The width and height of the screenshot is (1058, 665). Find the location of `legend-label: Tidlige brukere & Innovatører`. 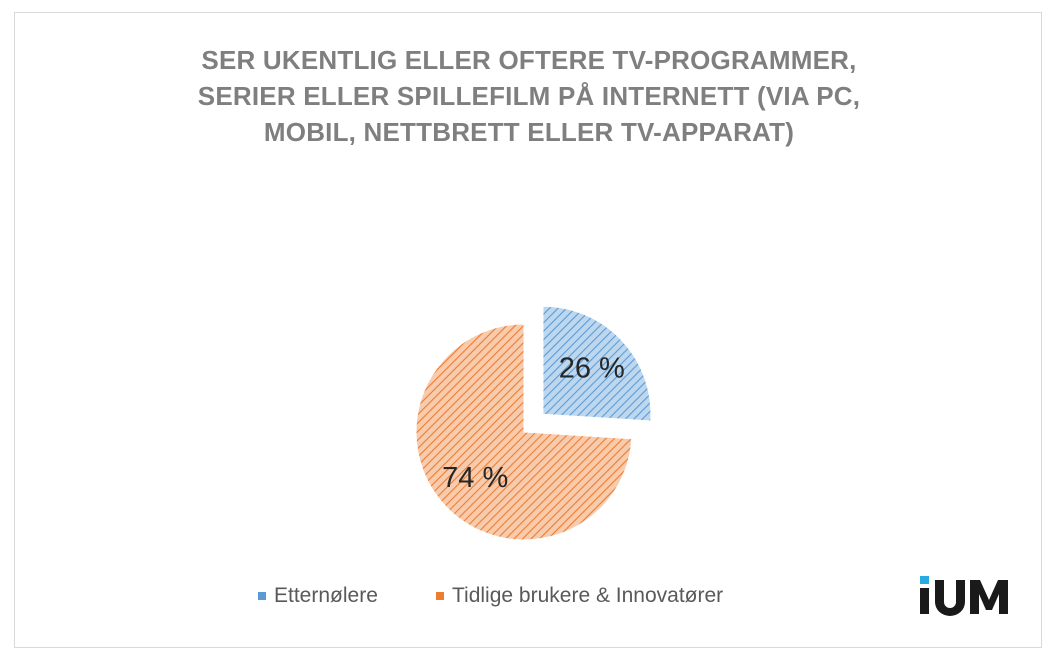

legend-label: Tidlige brukere & Innovatører is located at coordinates (588, 595).